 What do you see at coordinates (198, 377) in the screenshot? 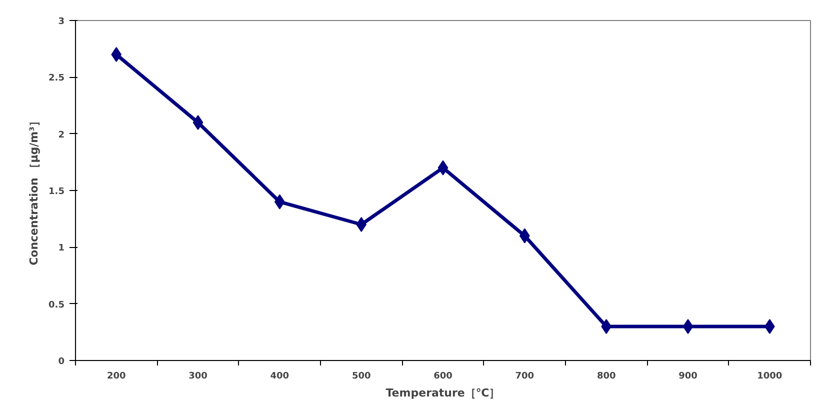
I see `x-tick-label: 300` at bounding box center [198, 377].